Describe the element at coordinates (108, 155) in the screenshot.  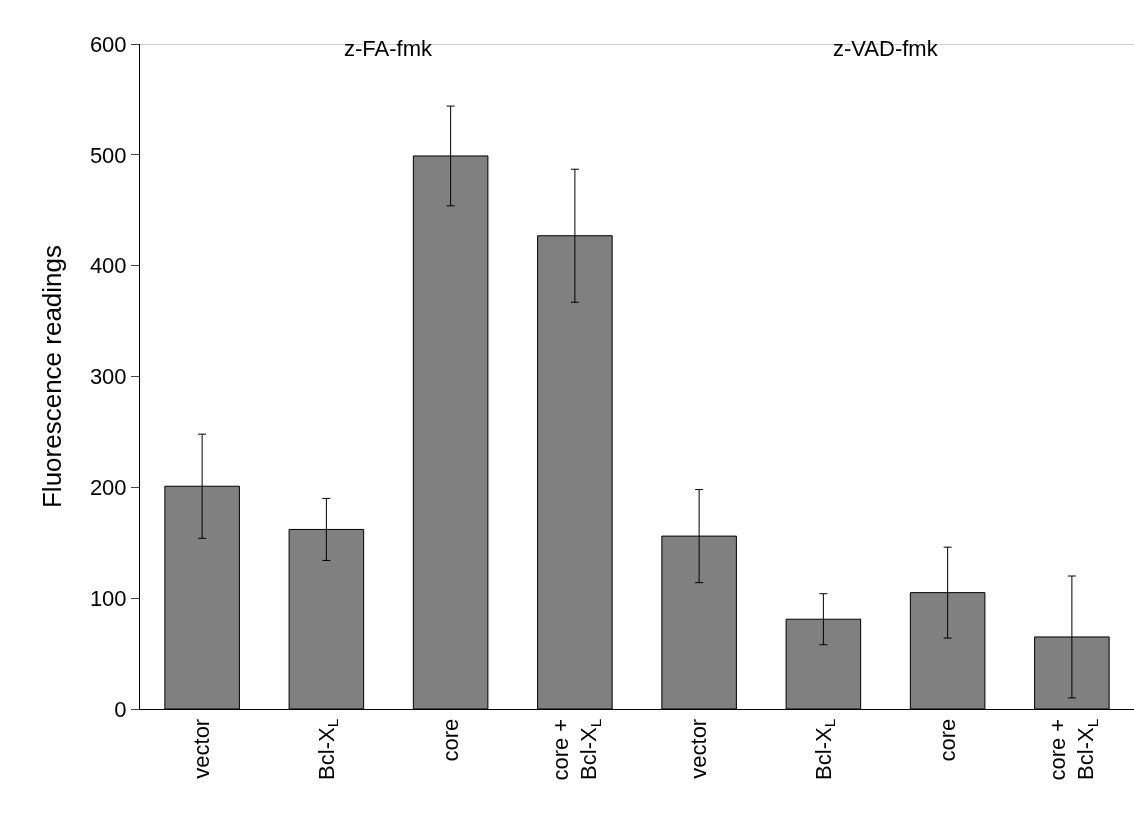
I see `y-tick-label: 500` at that location.